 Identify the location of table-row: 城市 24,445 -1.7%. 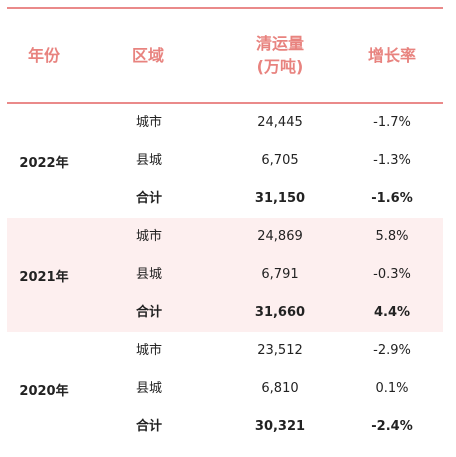
(225, 123).